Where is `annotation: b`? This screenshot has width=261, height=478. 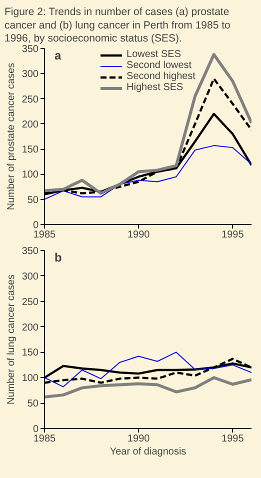 annotation: b is located at coordinates (58, 257).